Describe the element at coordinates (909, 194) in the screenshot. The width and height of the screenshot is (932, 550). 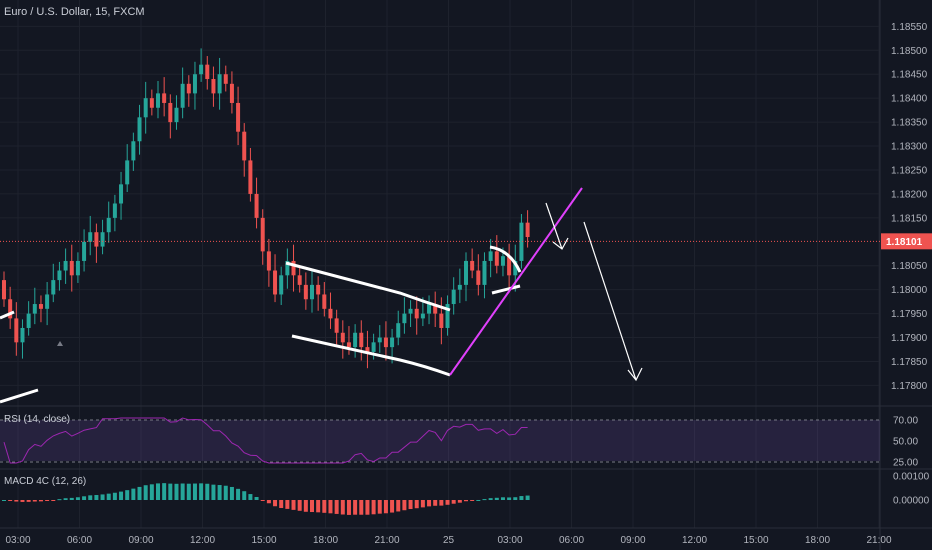
I see `y-tick-label: 1.18200` at that location.